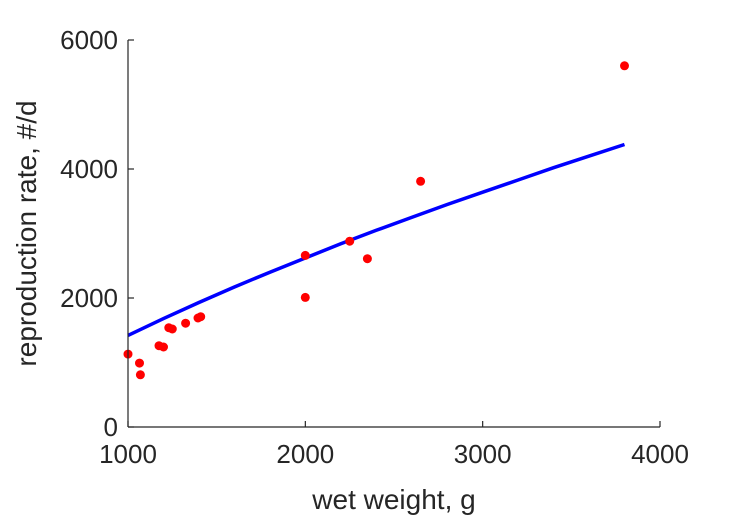  I want to click on x-ticks: 1000 2000 3000 4000, so click(394, 445).